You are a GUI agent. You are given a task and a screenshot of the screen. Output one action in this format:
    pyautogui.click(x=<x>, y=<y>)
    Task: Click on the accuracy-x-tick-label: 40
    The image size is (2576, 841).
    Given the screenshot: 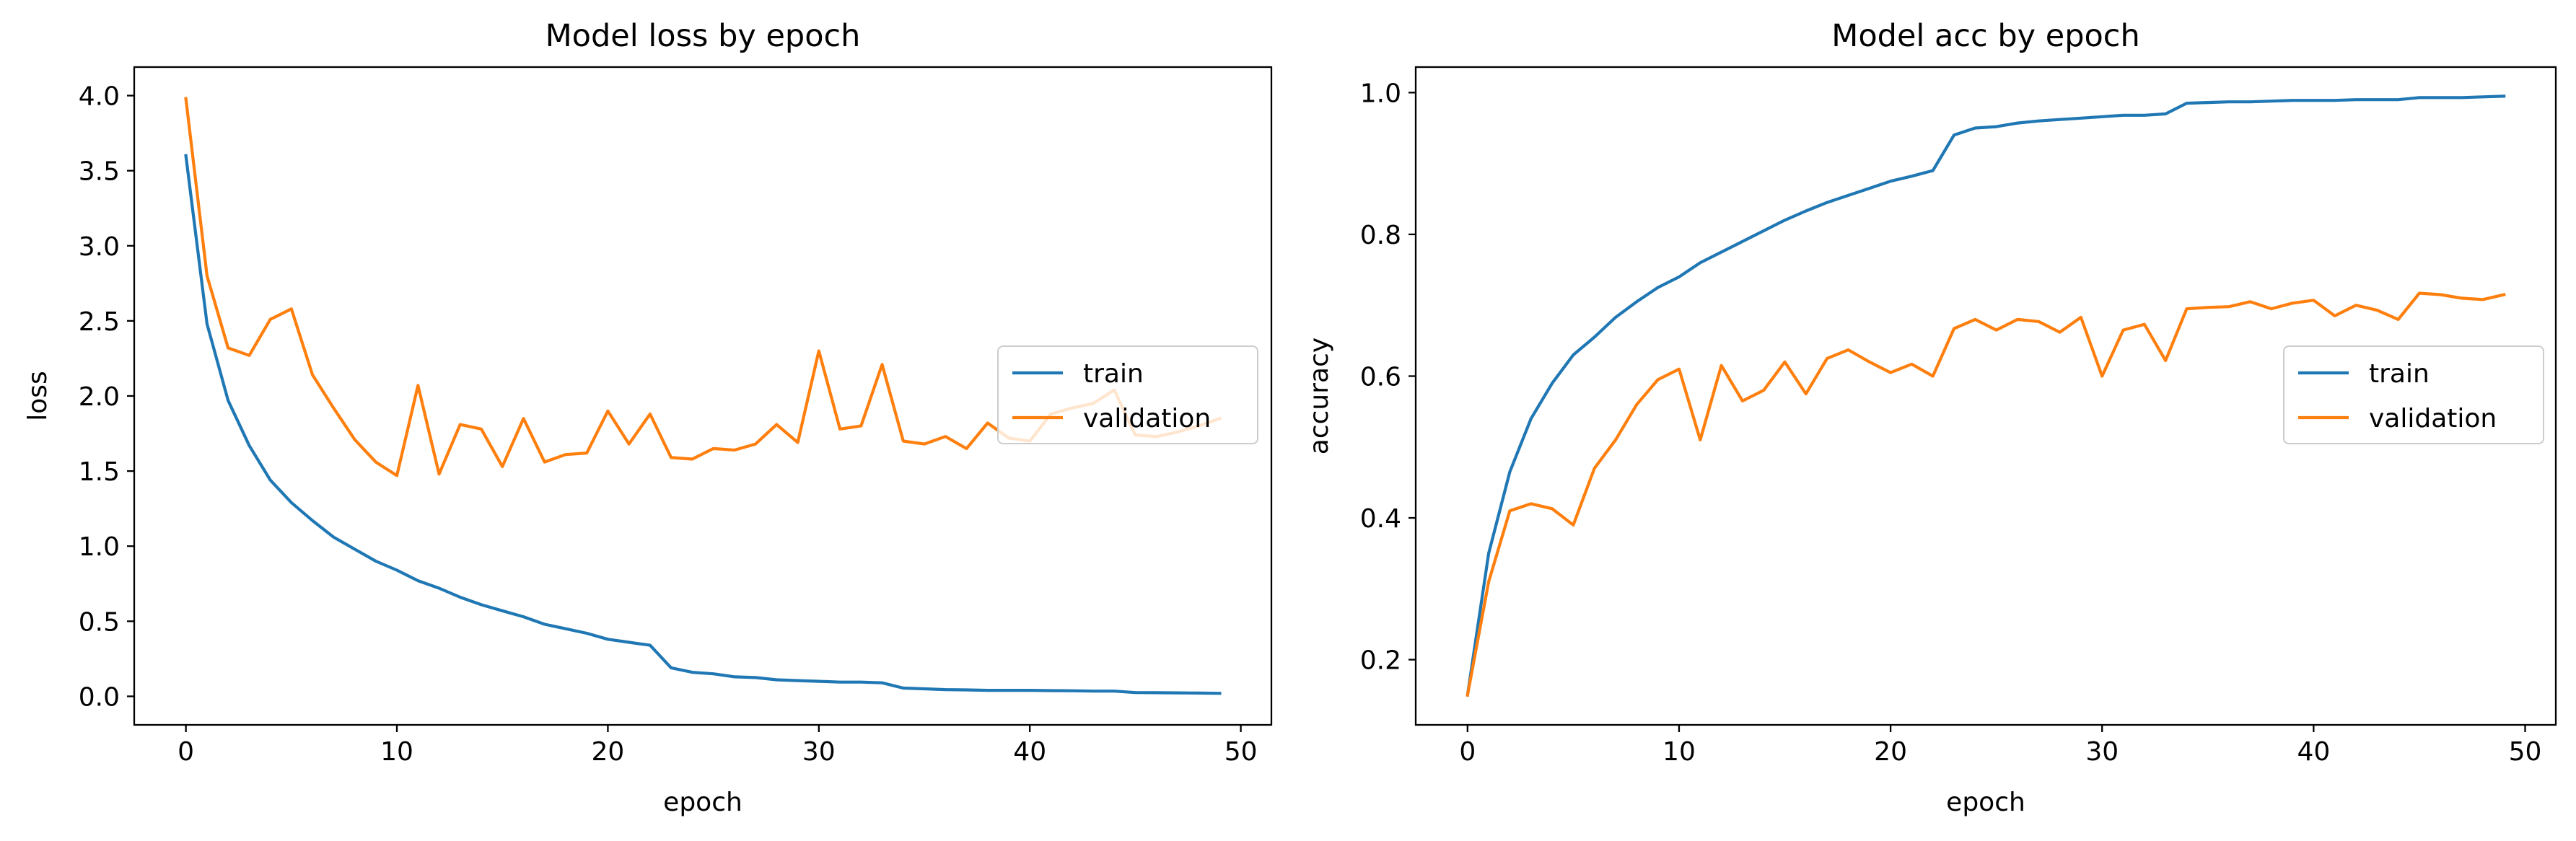 What is the action you would take?
    pyautogui.click(x=2313, y=752)
    